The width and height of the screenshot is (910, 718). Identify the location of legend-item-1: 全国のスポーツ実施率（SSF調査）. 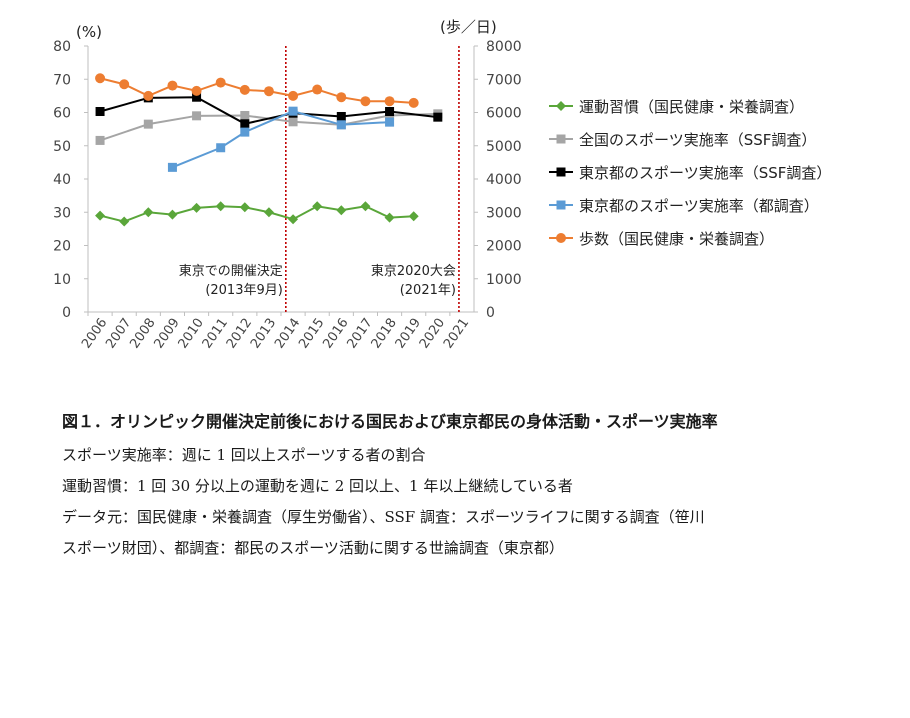
(682, 140).